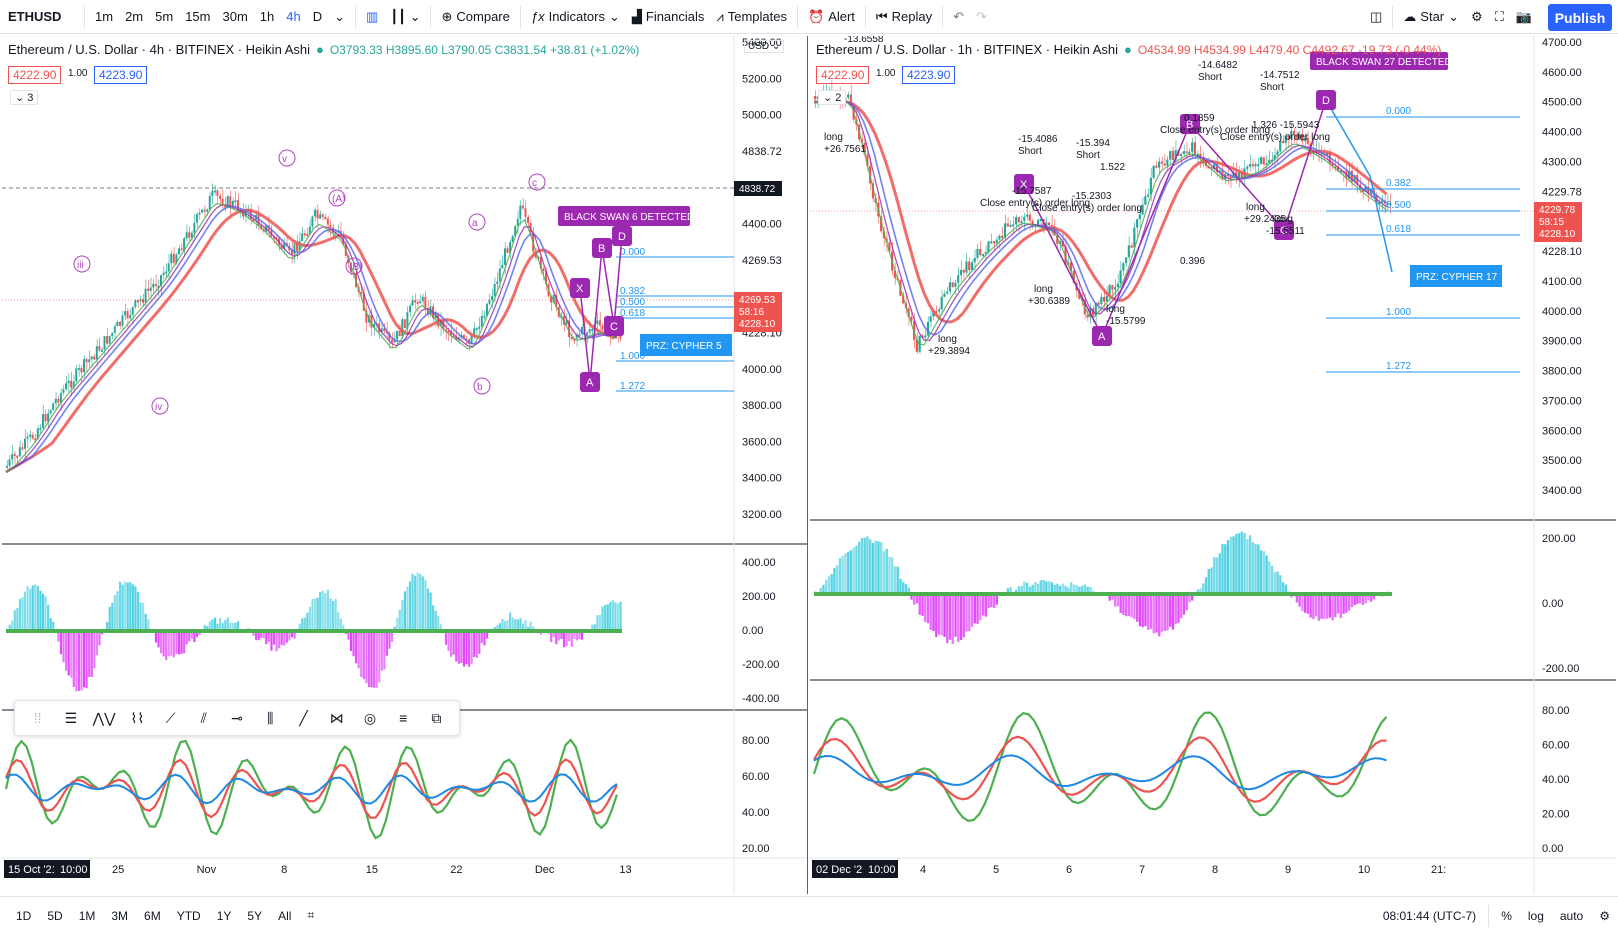 This screenshot has width=1618, height=934. Describe the element at coordinates (475, 17) in the screenshot. I see `compare-button: ⊕ Compare` at that location.